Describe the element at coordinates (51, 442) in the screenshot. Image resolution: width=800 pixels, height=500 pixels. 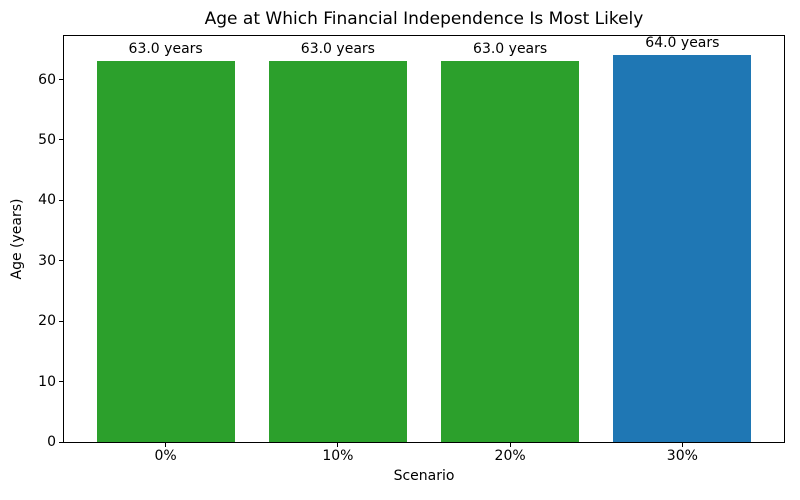
I see `y-tick-label: 0` at that location.